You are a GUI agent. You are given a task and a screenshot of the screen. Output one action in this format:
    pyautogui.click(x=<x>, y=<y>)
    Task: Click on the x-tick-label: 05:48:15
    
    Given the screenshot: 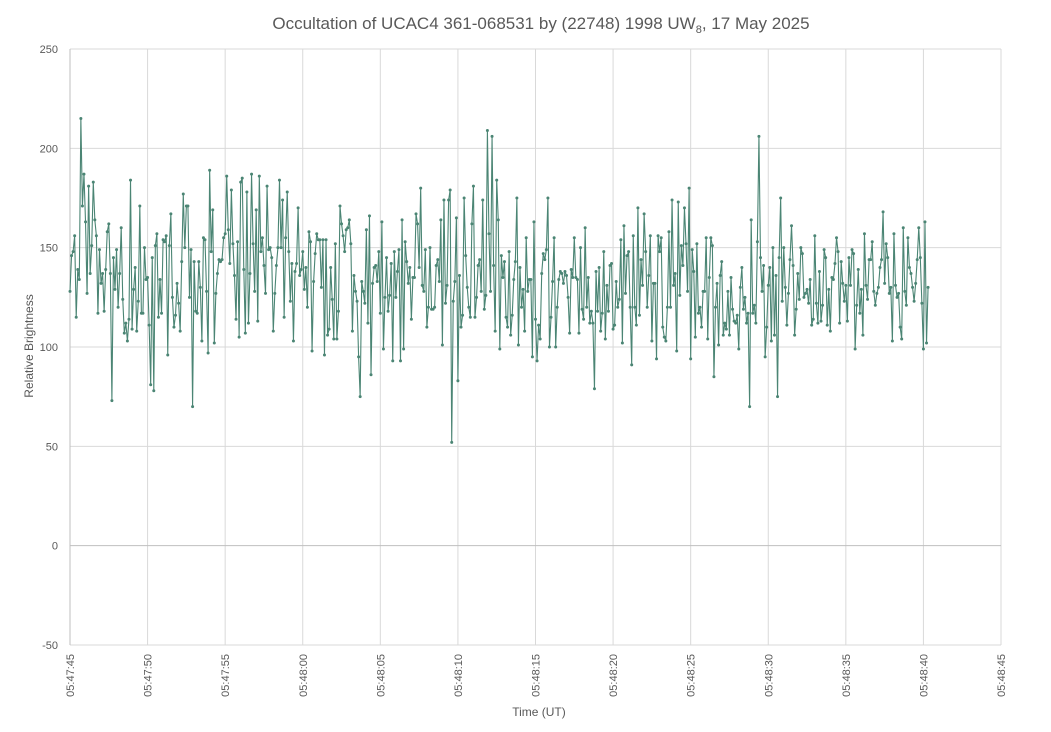 What is the action you would take?
    pyautogui.click(x=537, y=675)
    